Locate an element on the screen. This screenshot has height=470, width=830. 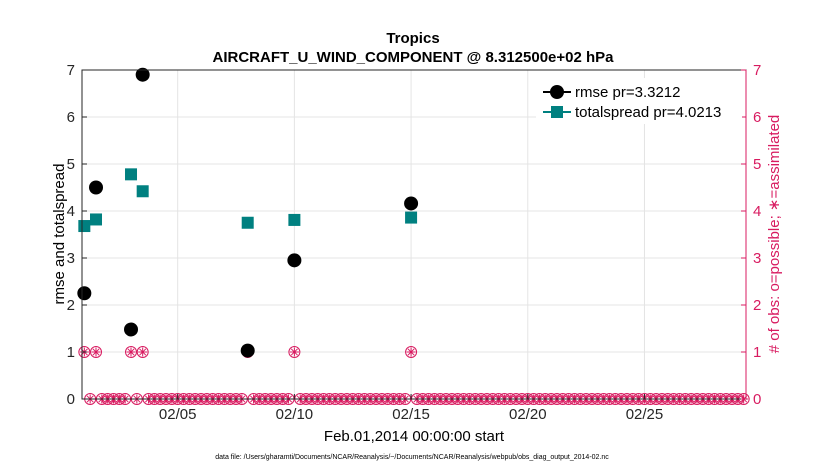
legend: rmse pr=3.3212 totalspread pr=4.0213 is located at coordinates (639, 101).